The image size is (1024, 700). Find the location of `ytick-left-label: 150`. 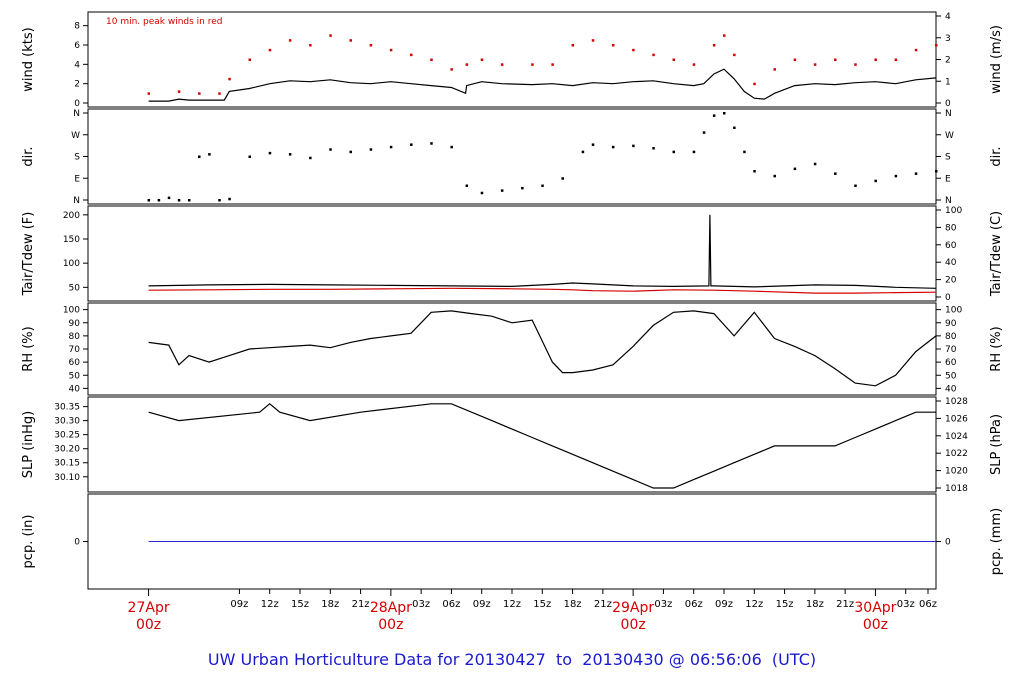

ytick-left-label: 150 is located at coordinates (71, 240).